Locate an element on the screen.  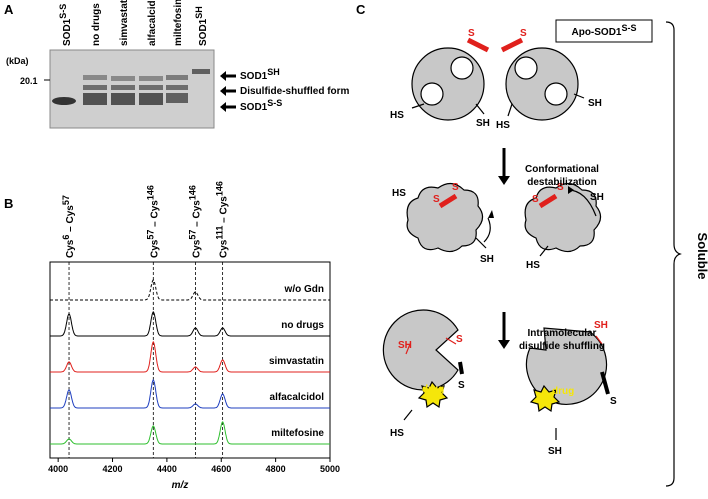
step-label: Intramolecular is located at coordinates (562, 333).